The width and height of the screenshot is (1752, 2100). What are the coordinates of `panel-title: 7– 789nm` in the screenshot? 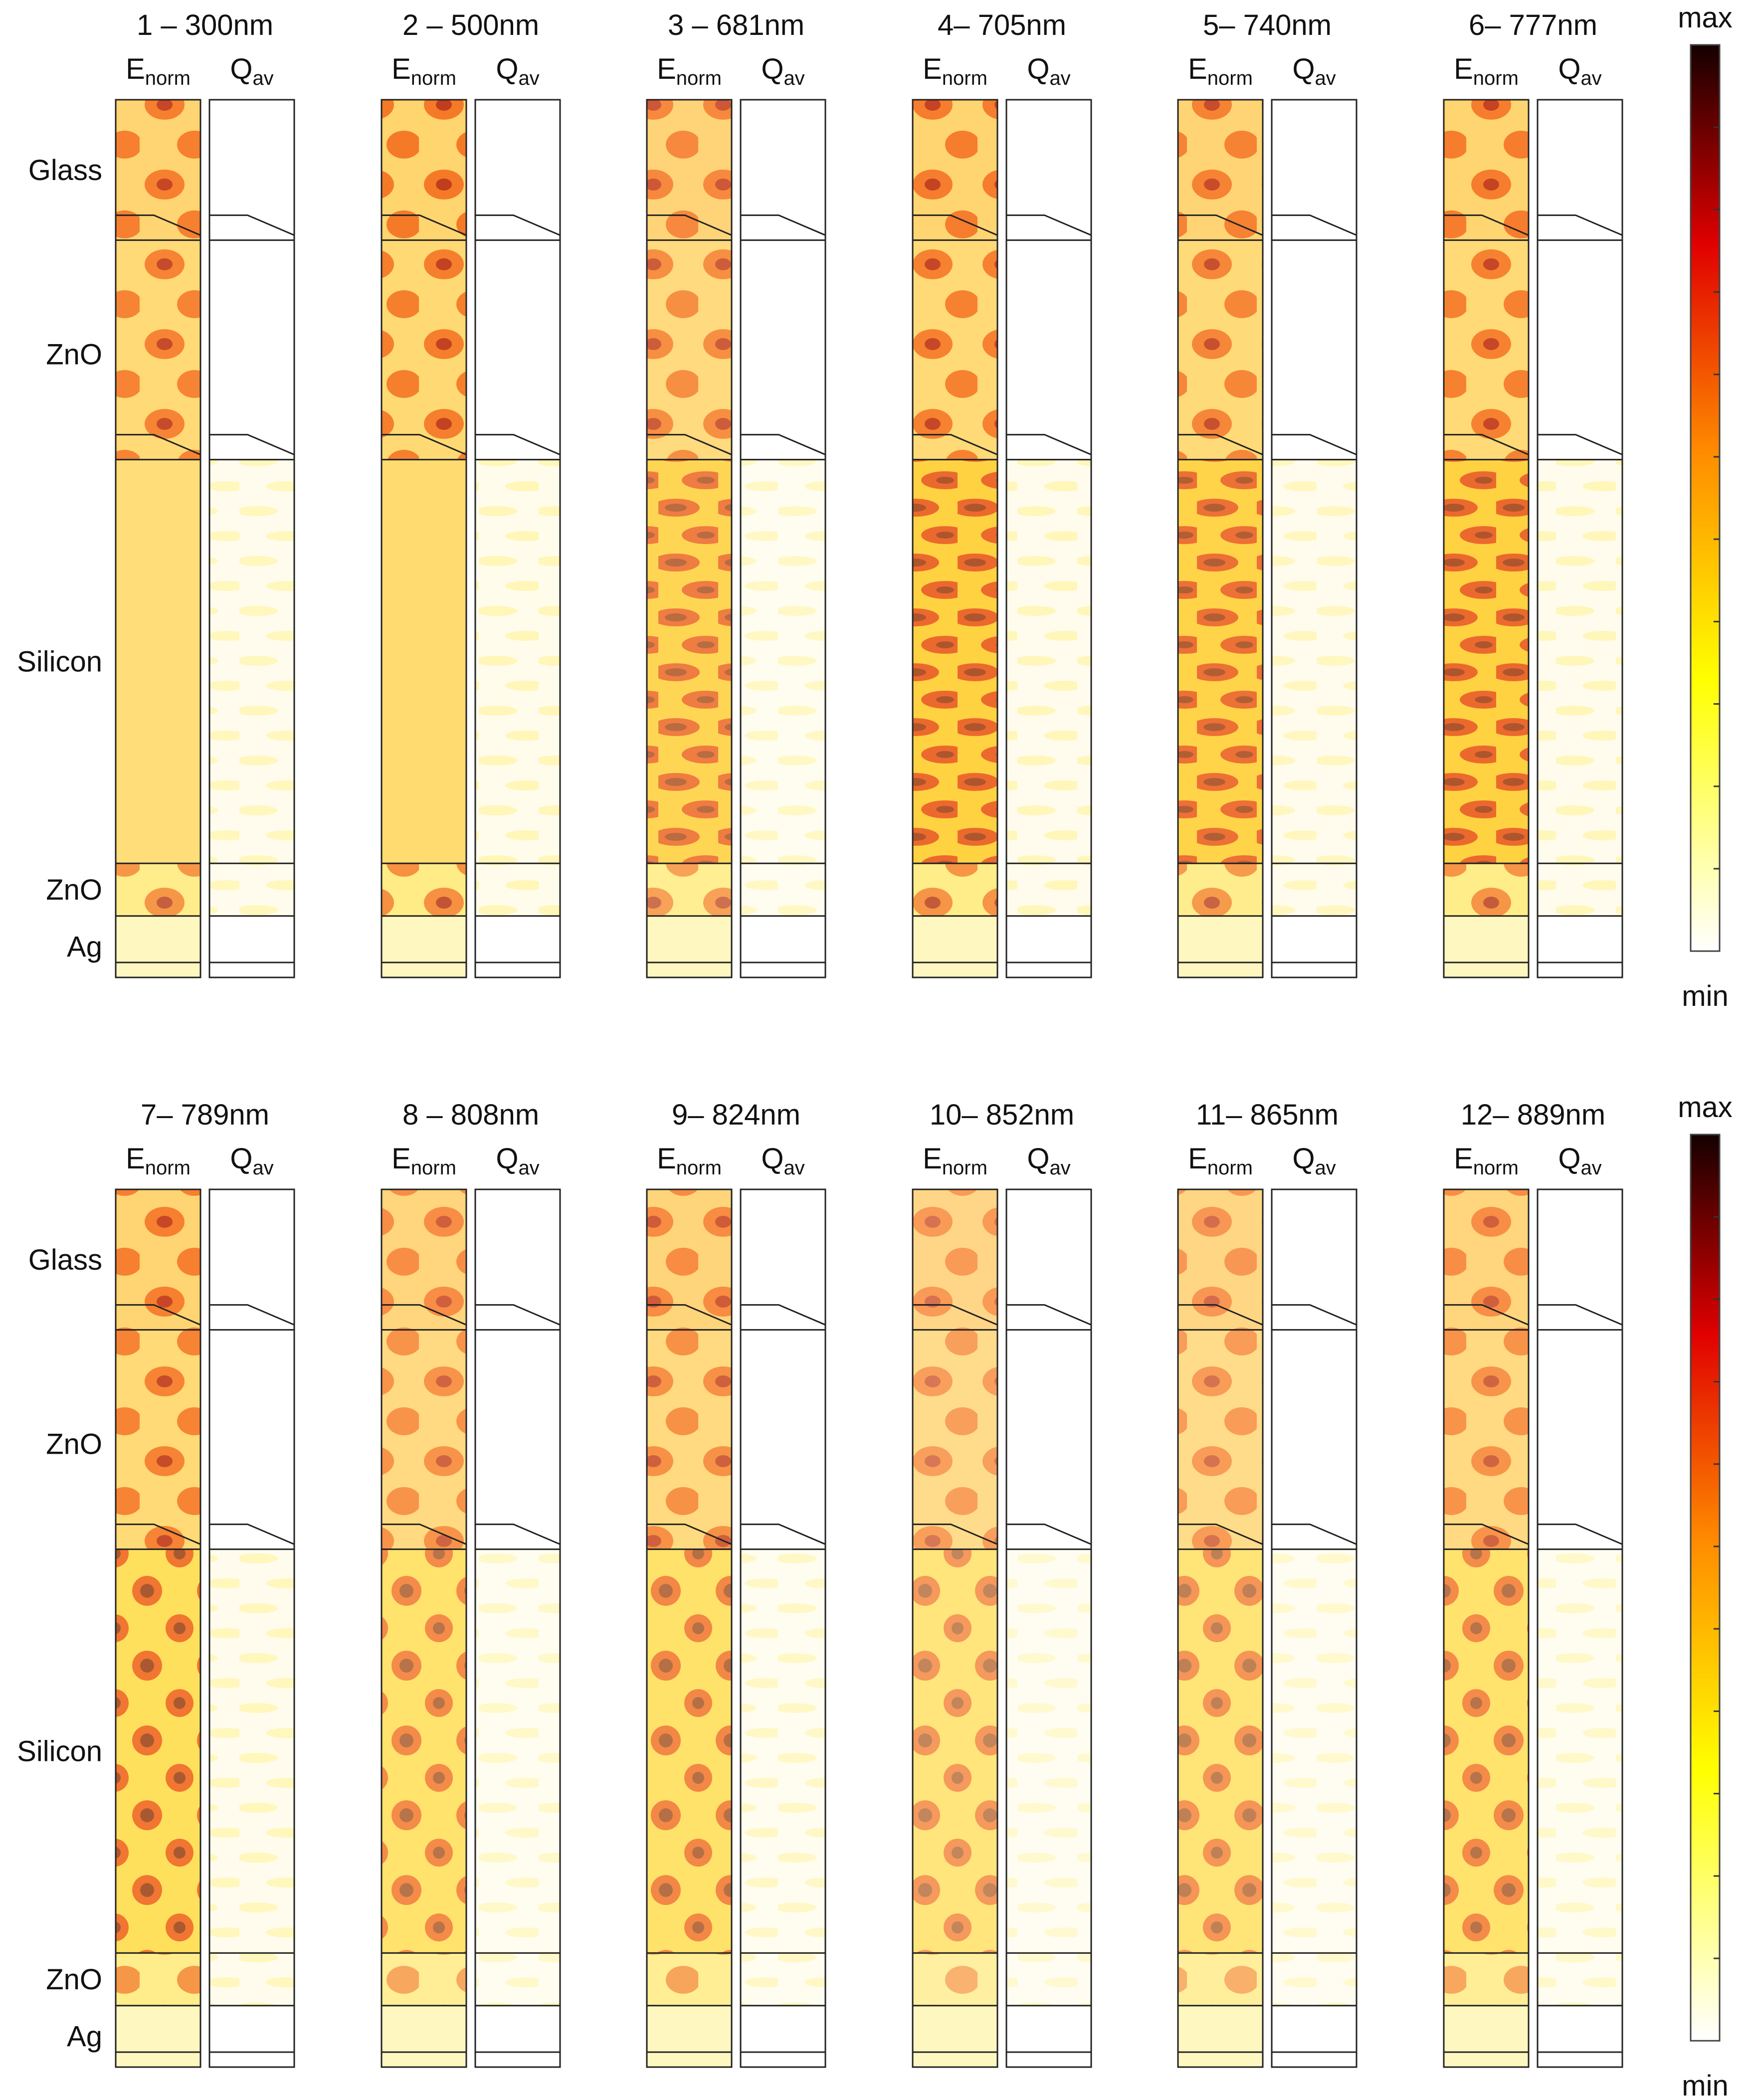 It's located at (205, 1115).